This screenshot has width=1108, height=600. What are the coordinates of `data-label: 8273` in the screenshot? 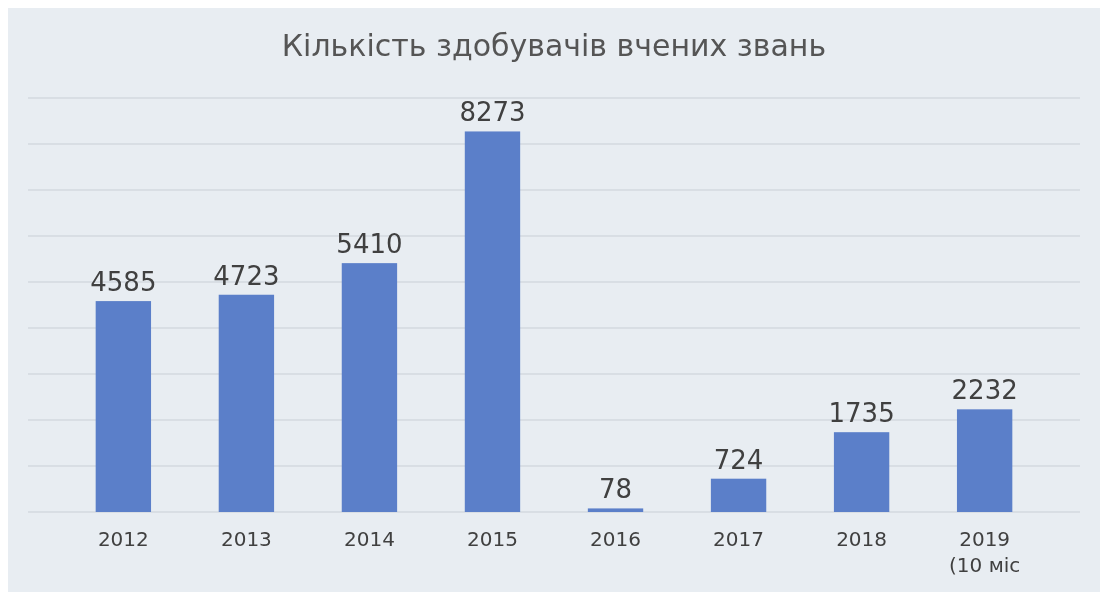 It's located at (492, 112).